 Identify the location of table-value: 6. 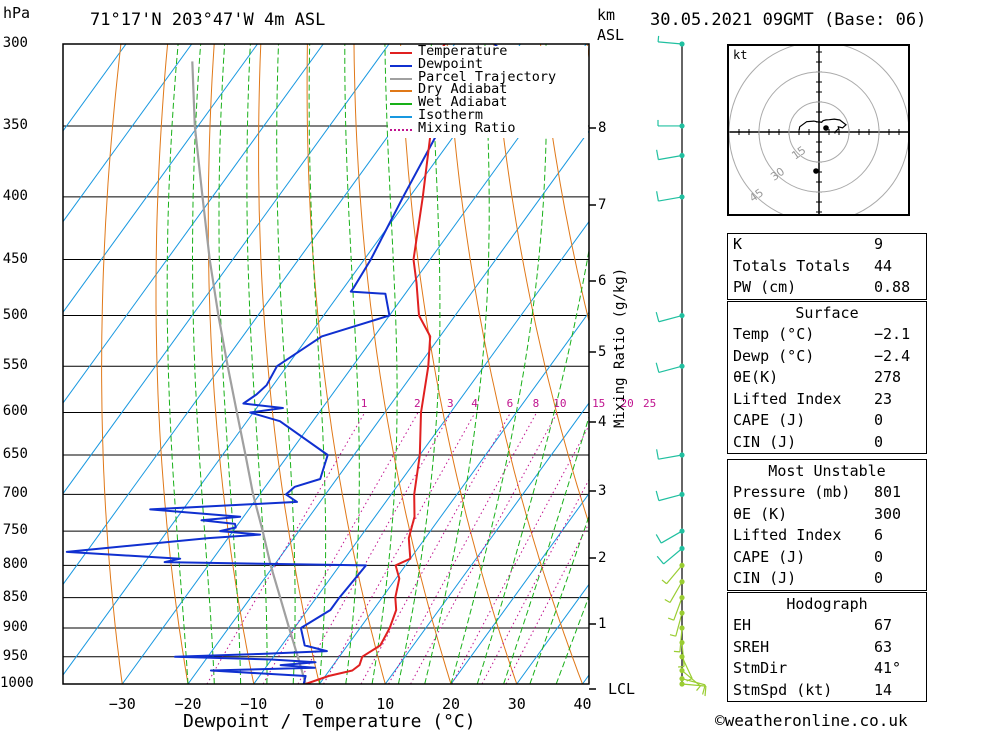
(879, 535).